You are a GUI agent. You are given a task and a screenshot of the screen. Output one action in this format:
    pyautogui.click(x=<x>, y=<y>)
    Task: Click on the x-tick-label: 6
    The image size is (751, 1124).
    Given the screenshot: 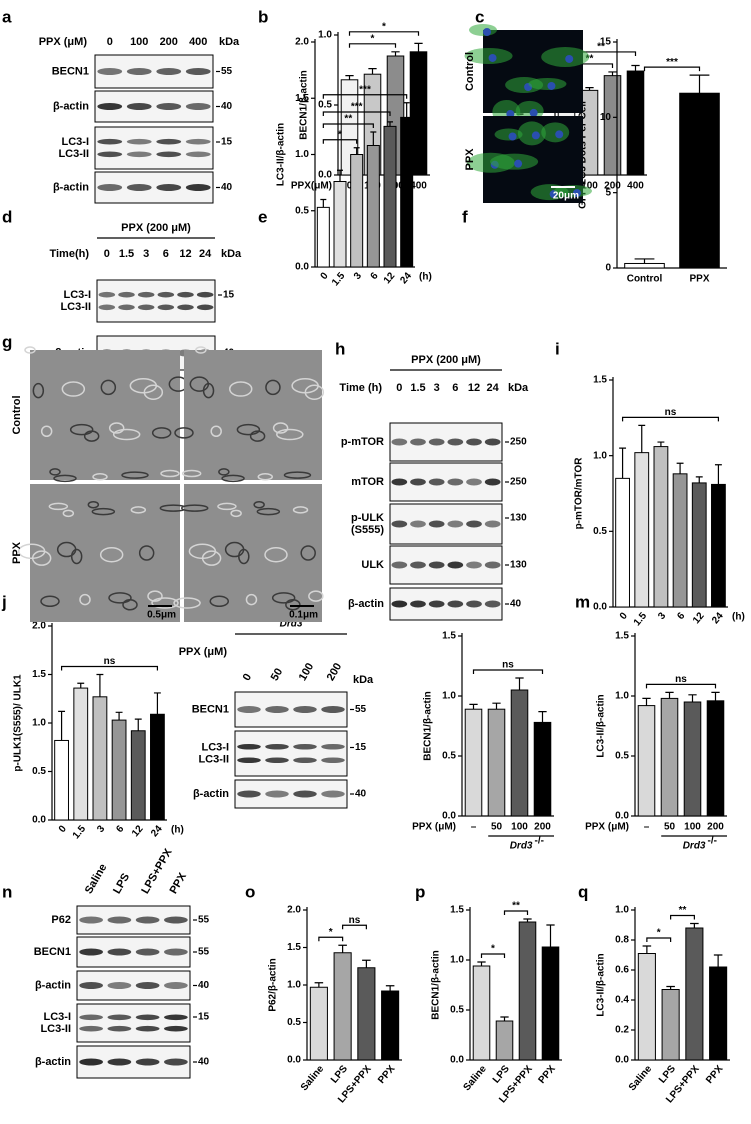 What is the action you would take?
    pyautogui.click(x=375, y=276)
    